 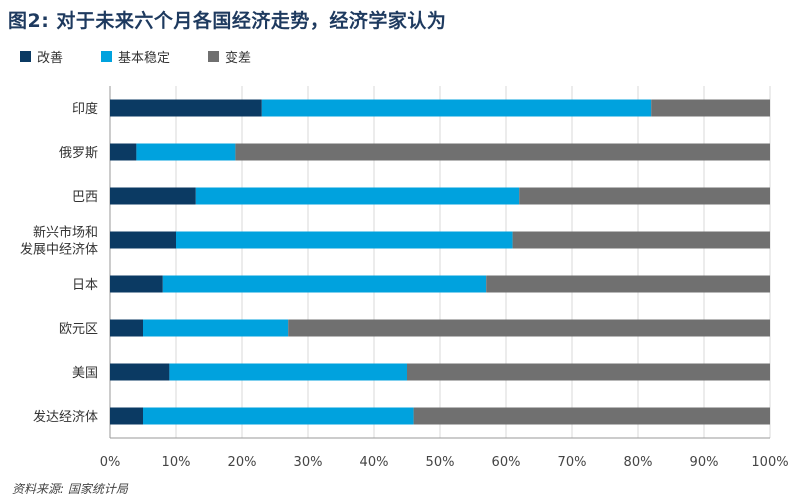 I want to click on legend: 改善 基本稳定 变差, so click(x=154, y=56).